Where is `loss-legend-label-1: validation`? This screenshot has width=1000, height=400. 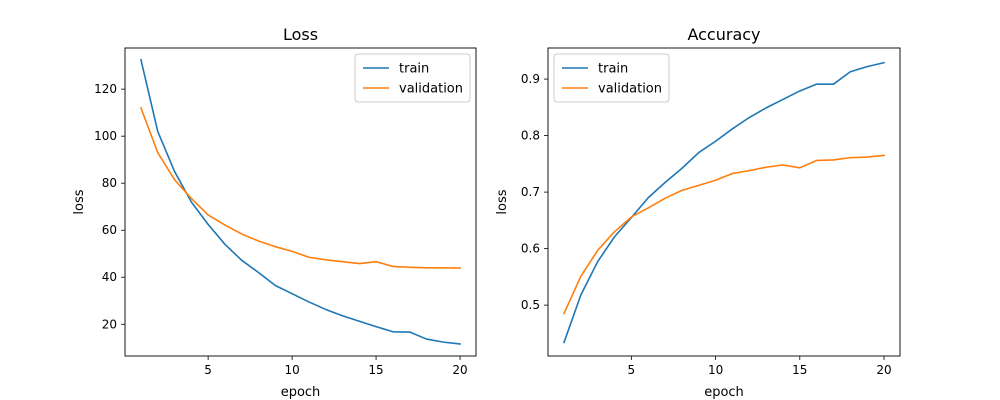
loss-legend-label-1: validation is located at coordinates (431, 89).